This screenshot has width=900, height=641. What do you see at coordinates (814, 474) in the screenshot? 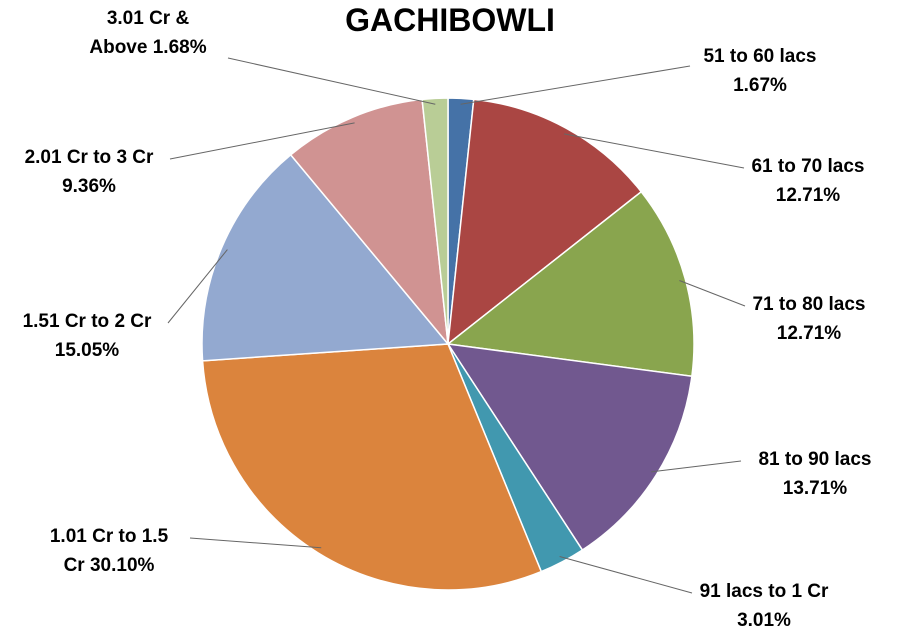
I see `data-label-4: 81 to 90 lacs 13.71%` at bounding box center [814, 474].